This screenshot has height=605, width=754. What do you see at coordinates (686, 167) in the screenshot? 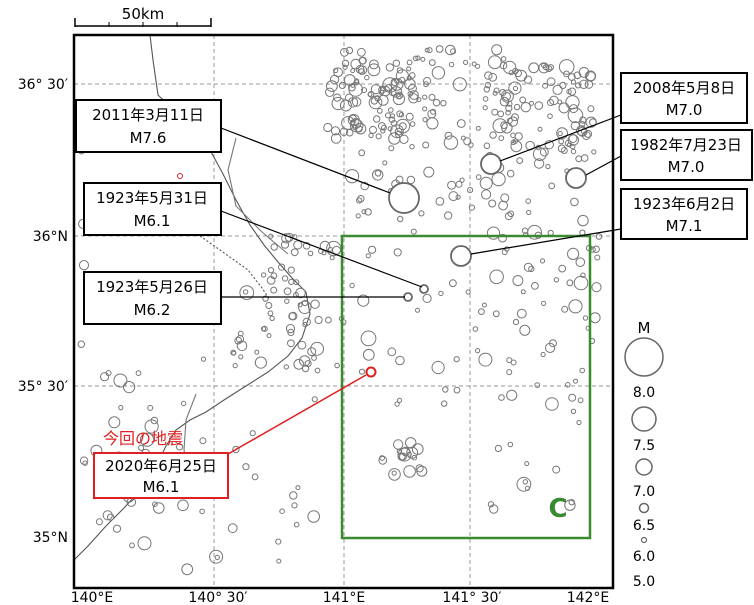
I see `callout-mag: M7.0` at bounding box center [686, 167].